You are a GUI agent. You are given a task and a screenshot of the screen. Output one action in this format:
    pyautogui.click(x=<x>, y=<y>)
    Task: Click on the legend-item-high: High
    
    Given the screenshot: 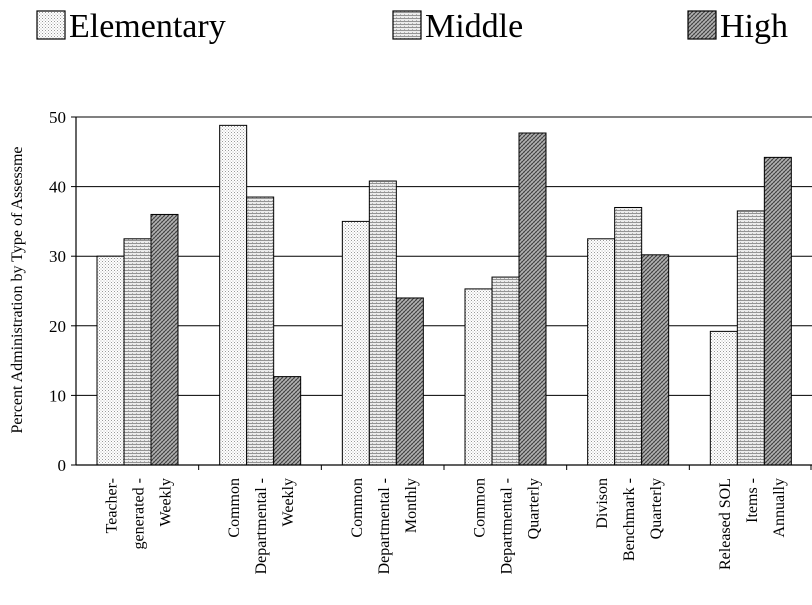 What is the action you would take?
    pyautogui.click(x=737, y=26)
    